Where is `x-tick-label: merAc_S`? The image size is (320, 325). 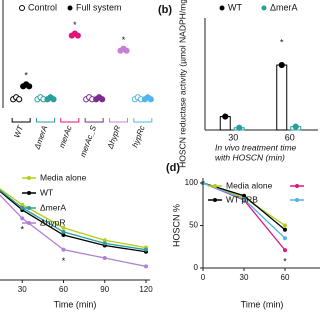
x-tick-label: merAc_S is located at coordinates (88, 141).